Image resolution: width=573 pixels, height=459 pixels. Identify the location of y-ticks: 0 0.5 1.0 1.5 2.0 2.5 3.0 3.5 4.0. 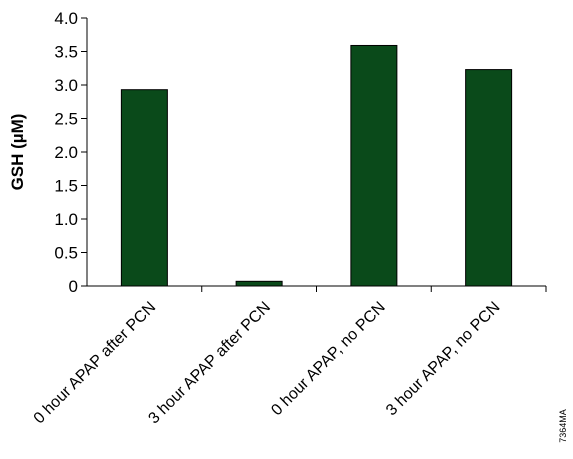
(70, 152).